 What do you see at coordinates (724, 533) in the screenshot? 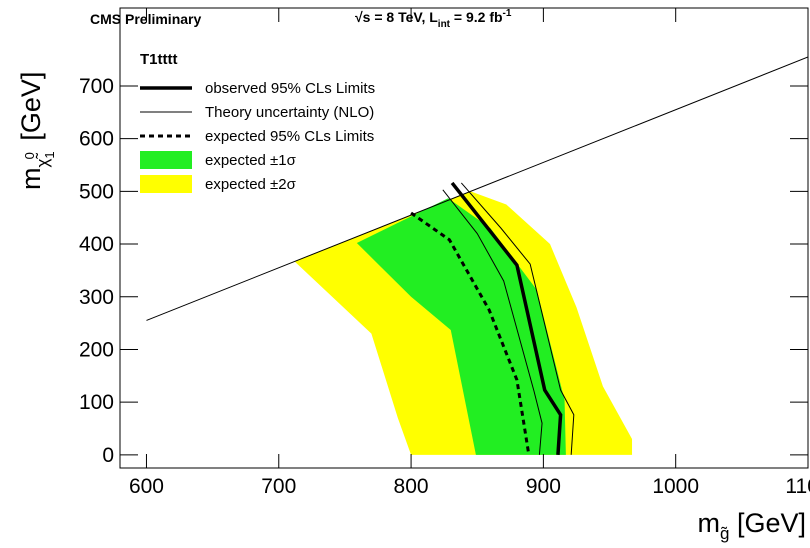
I see `x-label-sub: g̃` at bounding box center [724, 533].